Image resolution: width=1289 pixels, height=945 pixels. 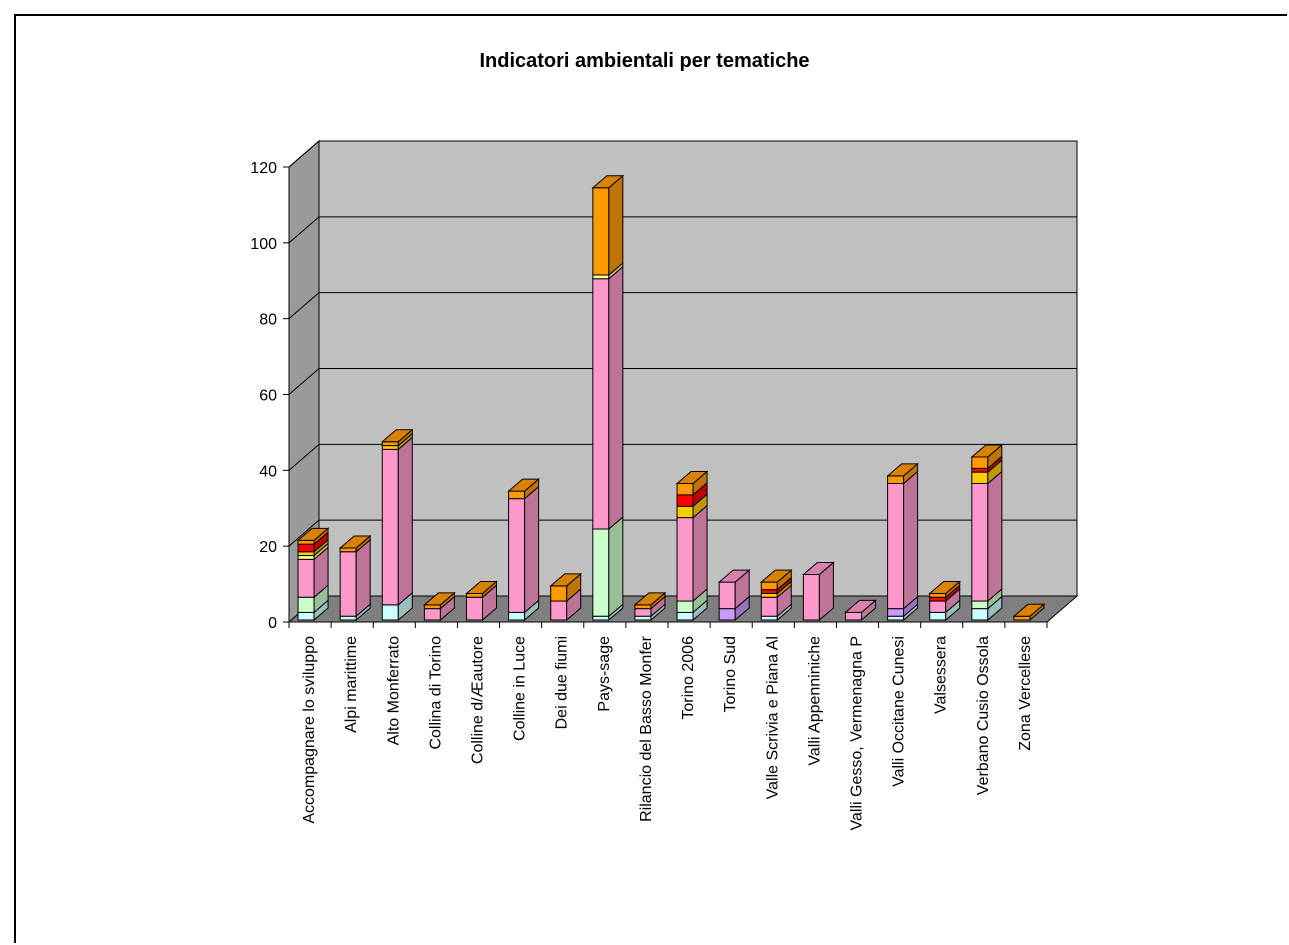 I want to click on x-tick-label: Valsessera, so click(x=941, y=675).